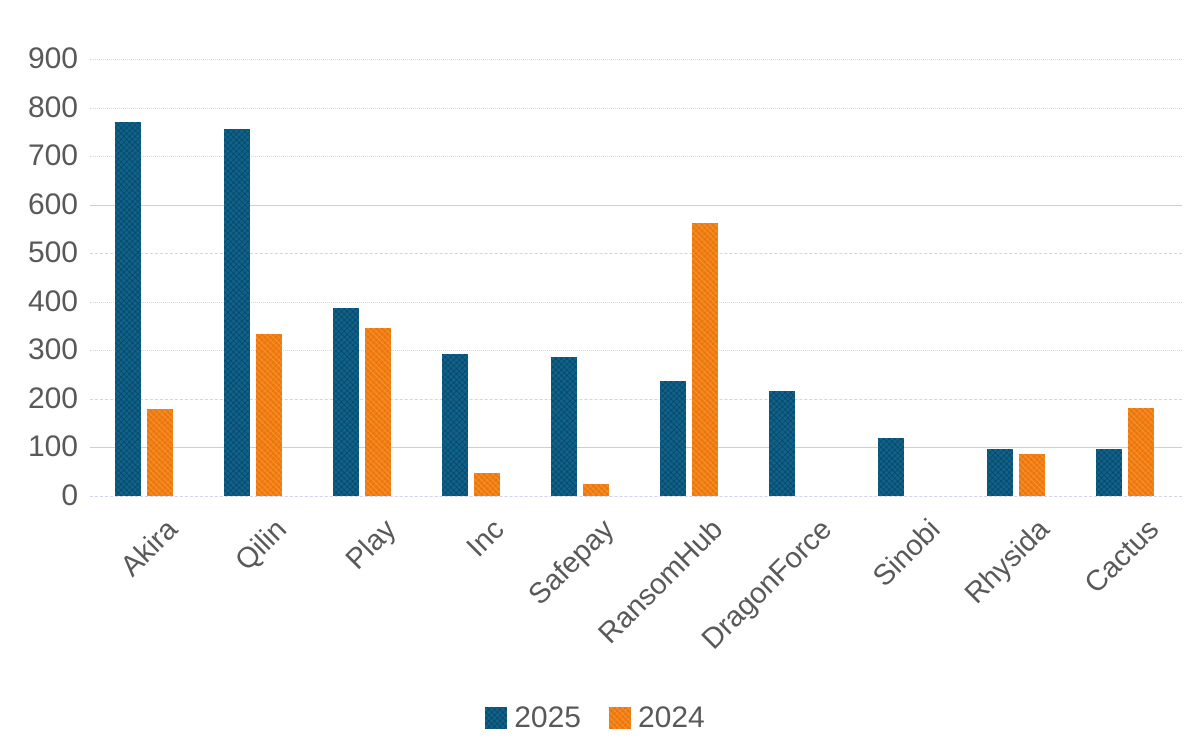 This screenshot has width=1190, height=748. What do you see at coordinates (52, 253) in the screenshot?
I see `y-axis-tick-label: 500` at bounding box center [52, 253].